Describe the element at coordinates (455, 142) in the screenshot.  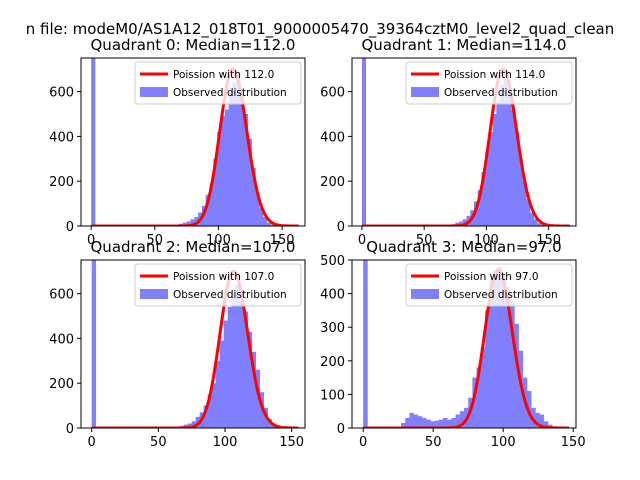
I see `histogram-bars` at that location.